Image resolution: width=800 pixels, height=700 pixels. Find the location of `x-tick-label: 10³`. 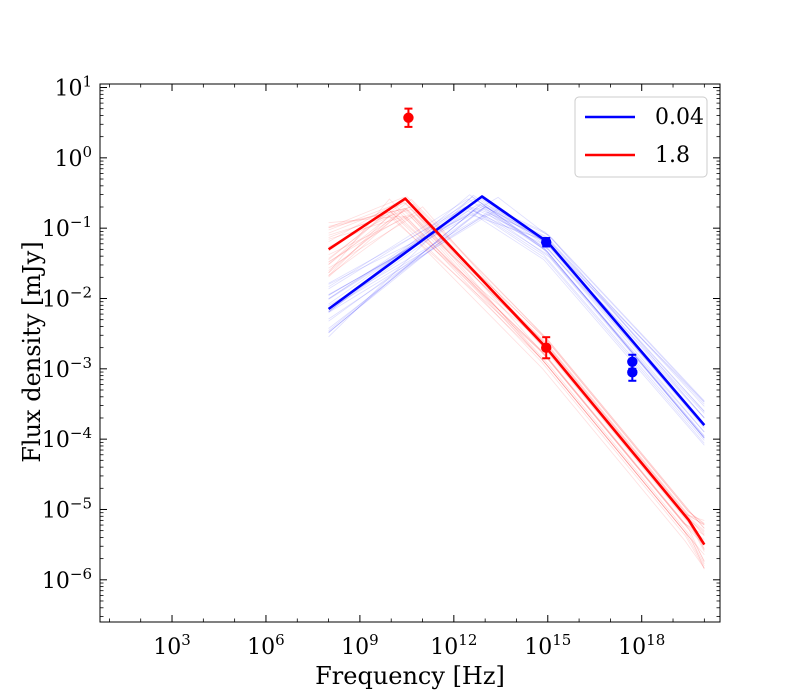

x-tick-label: 10³ is located at coordinates (172, 645).